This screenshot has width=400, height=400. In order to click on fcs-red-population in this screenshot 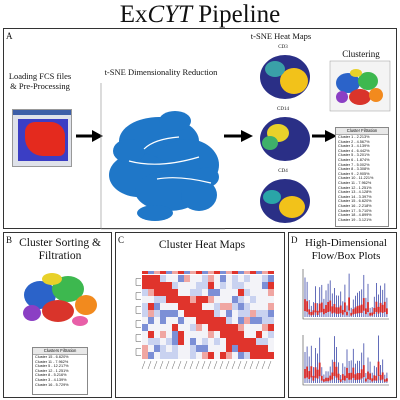, I will do `click(45, 139)`.